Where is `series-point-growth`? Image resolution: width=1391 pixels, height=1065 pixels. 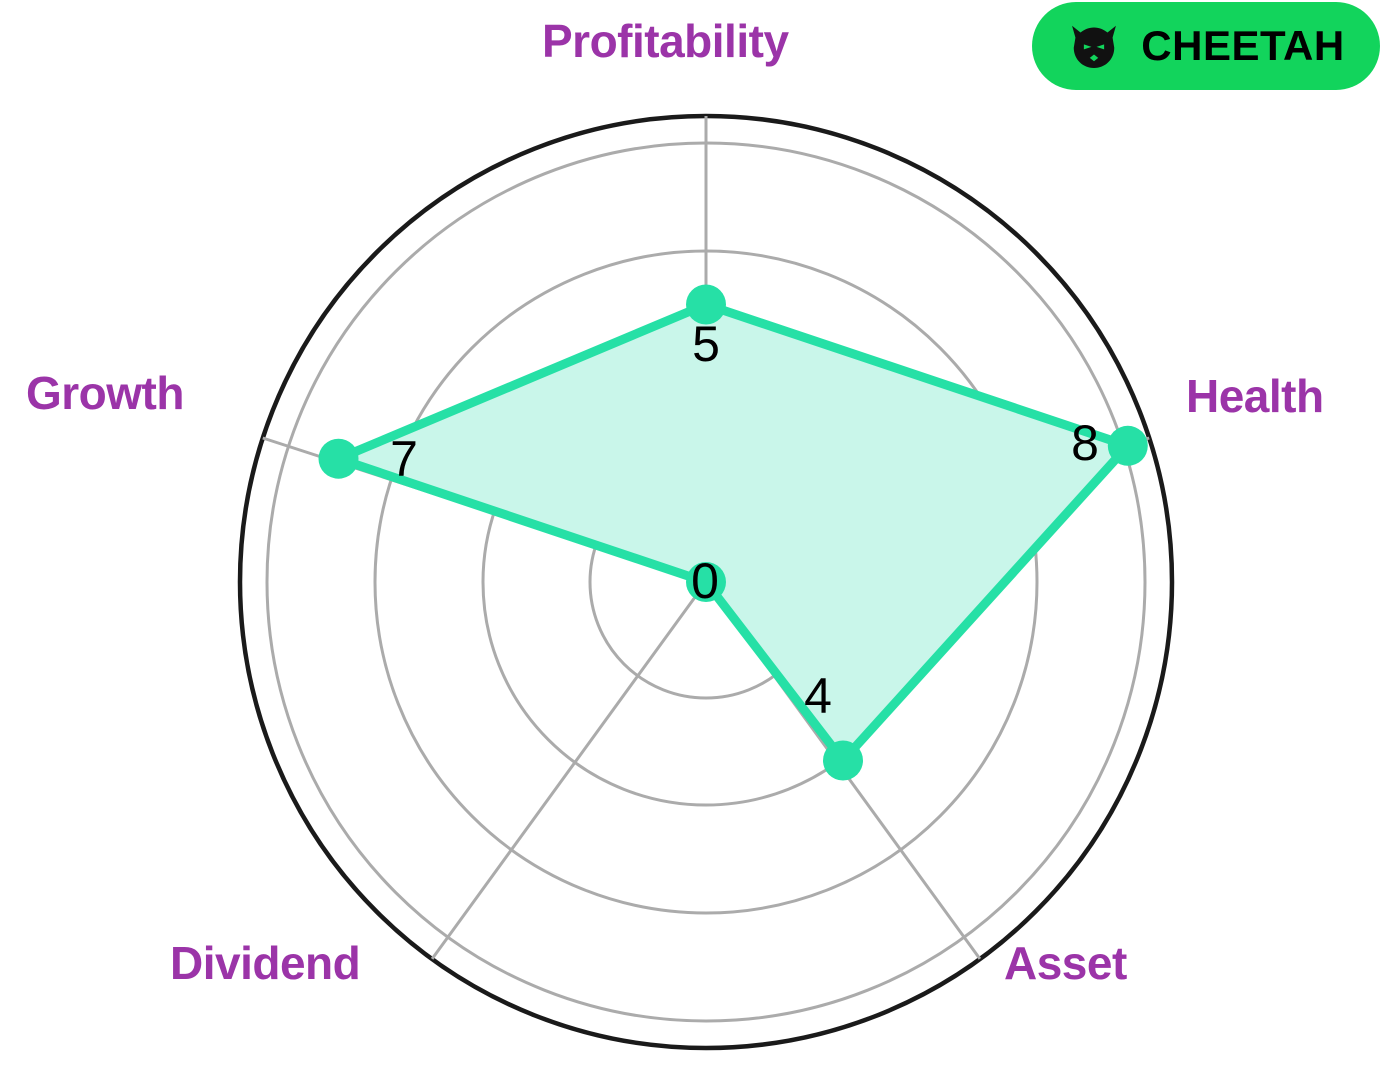 series-point-growth is located at coordinates (338, 458).